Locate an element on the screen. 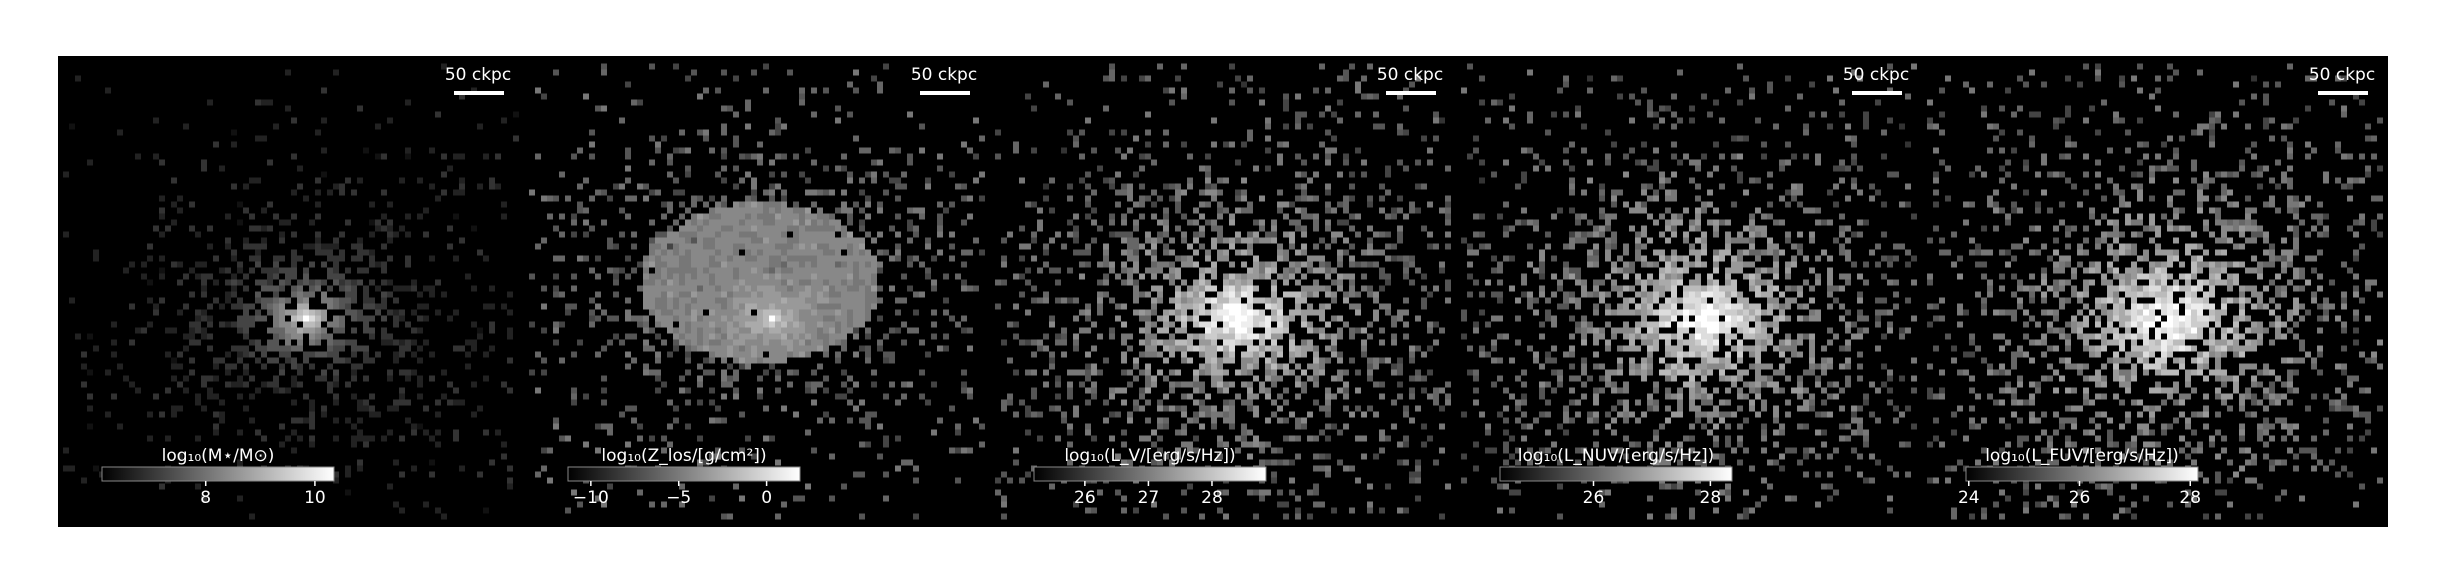 This screenshot has width=2444, height=584. colorbar-tick-label: 8 is located at coordinates (205, 498).